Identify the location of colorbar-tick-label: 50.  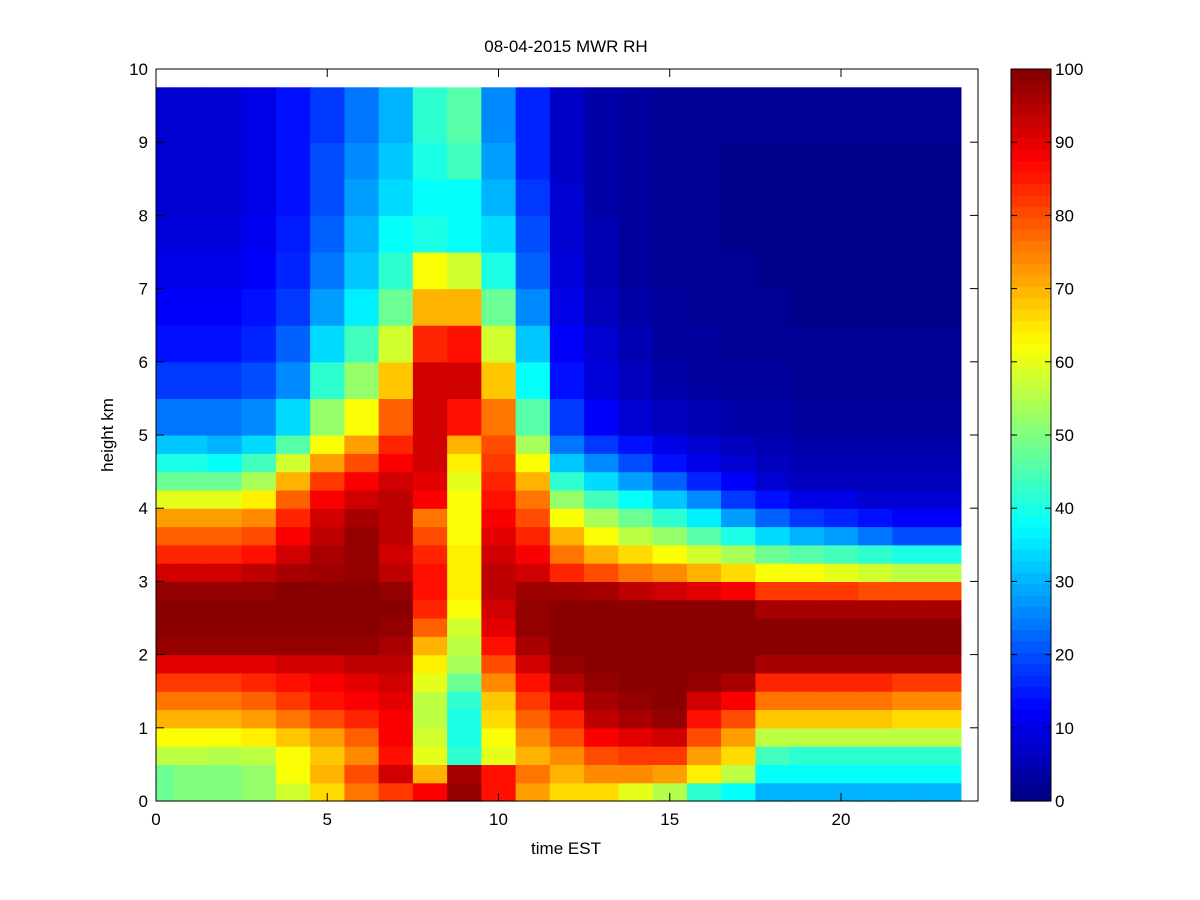
(1064, 435).